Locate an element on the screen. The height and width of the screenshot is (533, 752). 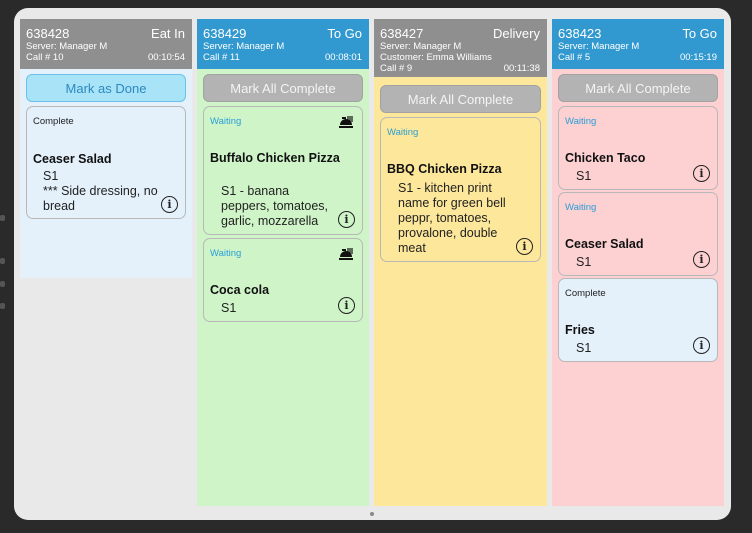
order-item-card: Waiting Ceaser Salad S1 i is located at coordinates (638, 234).